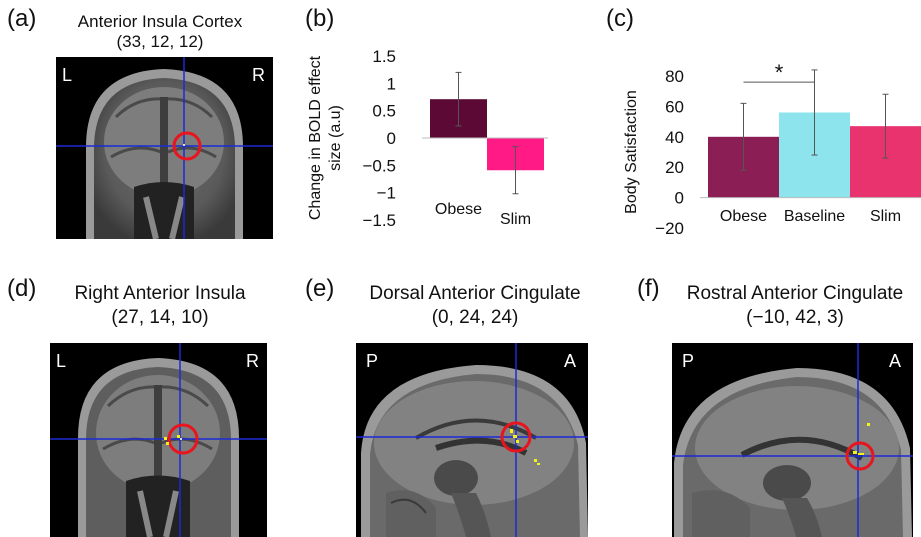 This screenshot has height=537, width=921. What do you see at coordinates (894, 361) in the screenshot?
I see `brain-f-right-label: A` at bounding box center [894, 361].